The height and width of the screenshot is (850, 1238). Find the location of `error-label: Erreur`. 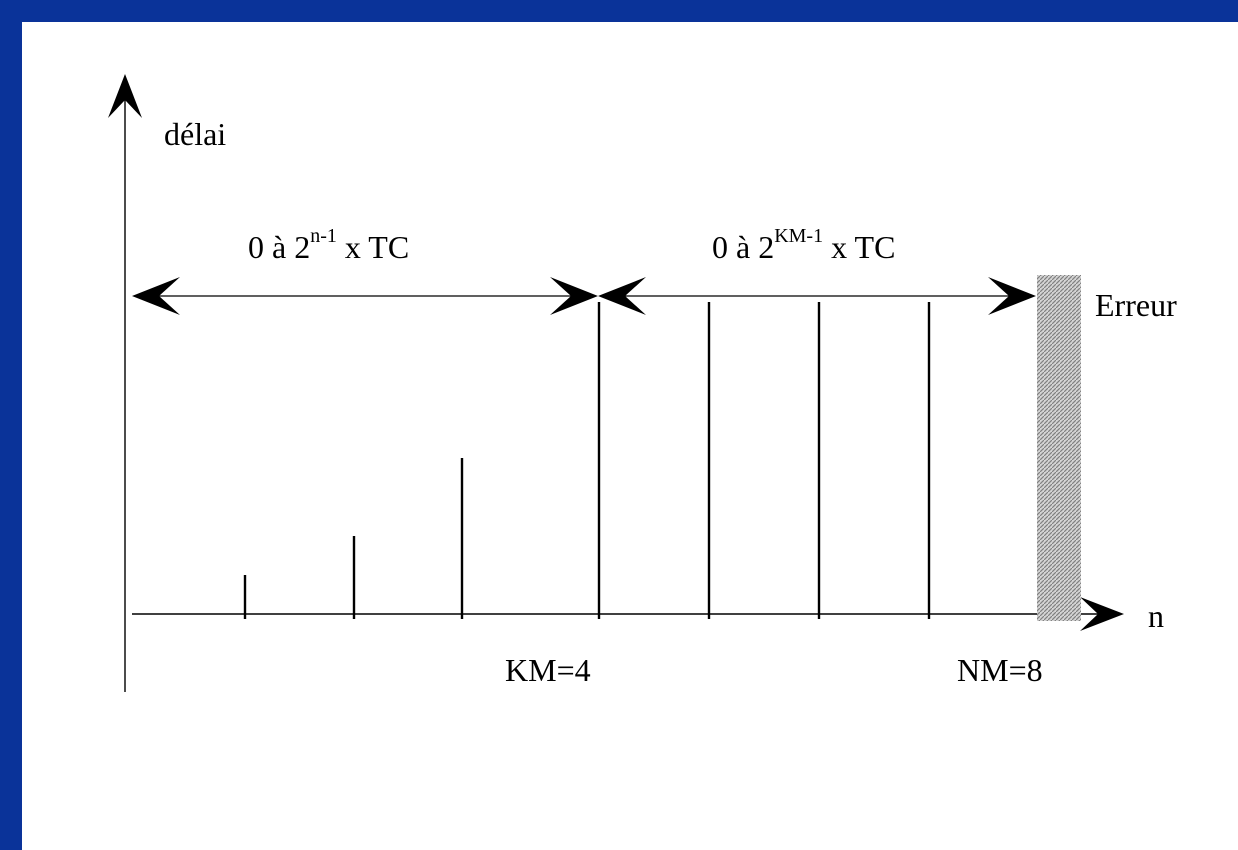

error-label: Erreur is located at coordinates (1136, 305).